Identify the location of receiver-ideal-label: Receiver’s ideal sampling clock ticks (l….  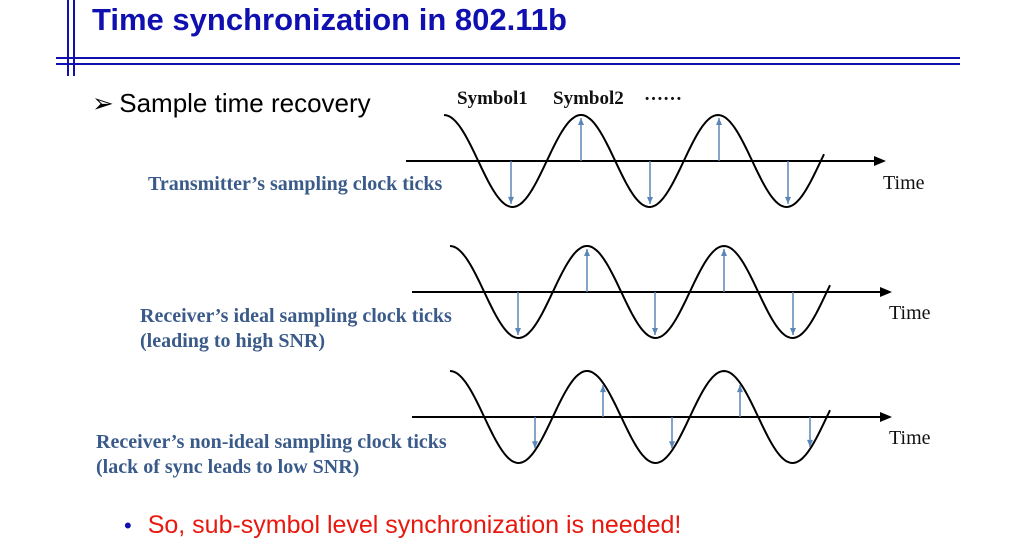
(296, 329).